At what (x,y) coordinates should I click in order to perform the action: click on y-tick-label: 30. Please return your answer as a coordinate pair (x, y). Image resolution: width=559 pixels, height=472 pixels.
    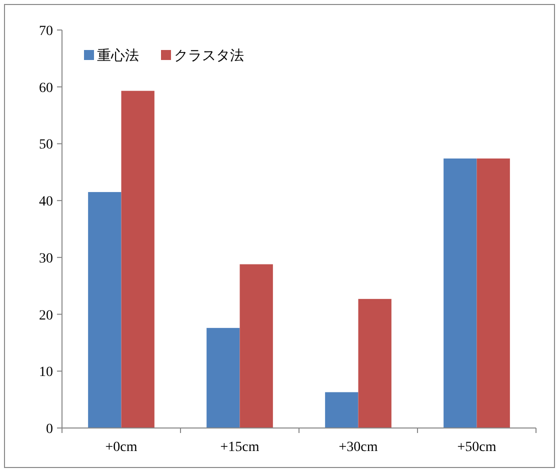
    Looking at the image, I should click on (46, 258).